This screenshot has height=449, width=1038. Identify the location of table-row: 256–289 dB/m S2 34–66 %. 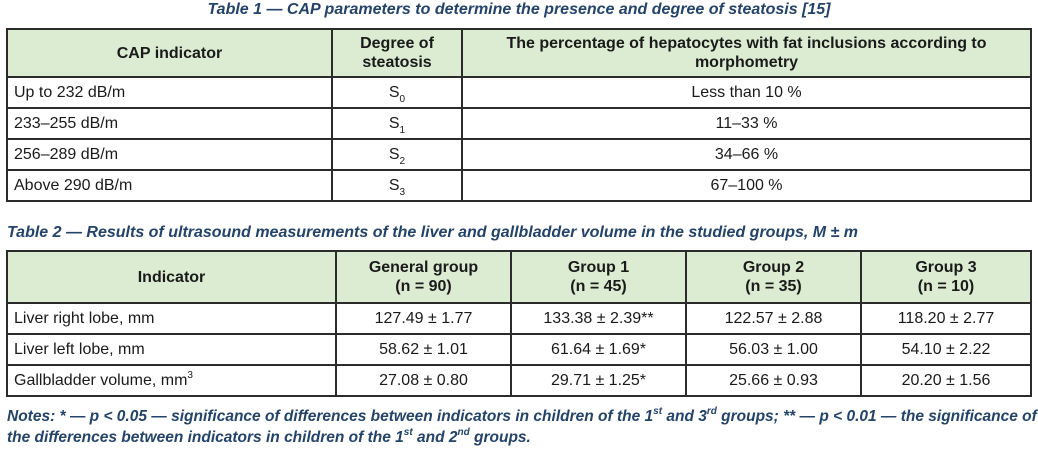
(519, 154).